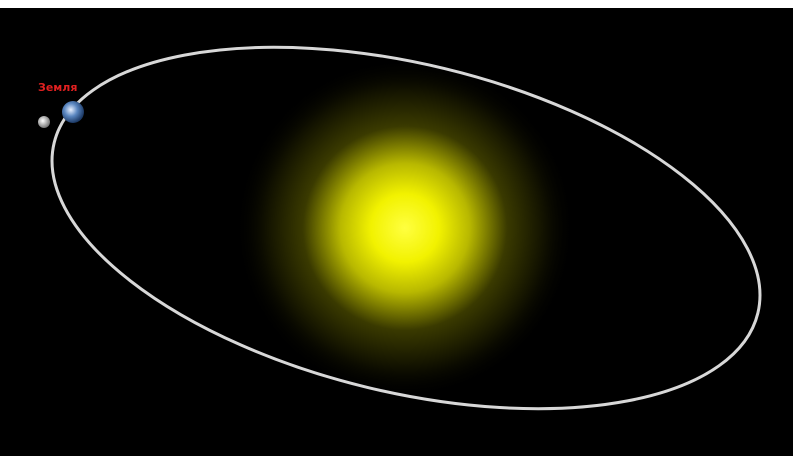 This screenshot has height=456, width=793. Describe the element at coordinates (57, 87) in the screenshot. I see `earth-label: Земля` at that location.